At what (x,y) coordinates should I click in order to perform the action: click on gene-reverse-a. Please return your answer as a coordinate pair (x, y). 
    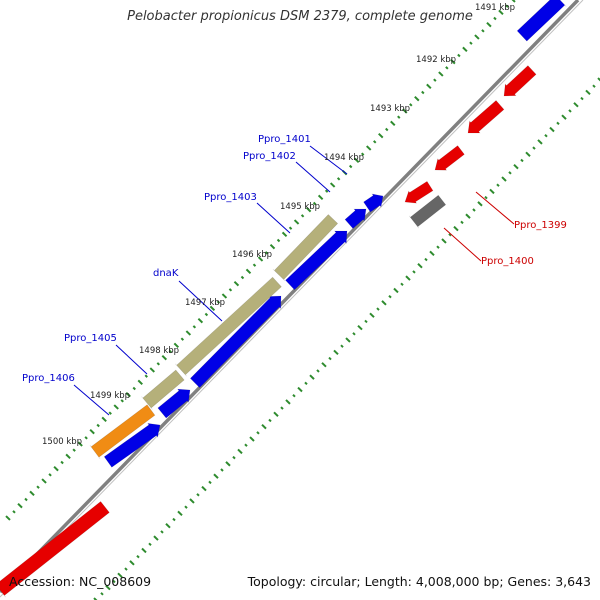
    Looking at the image, I should click on (449, 158).